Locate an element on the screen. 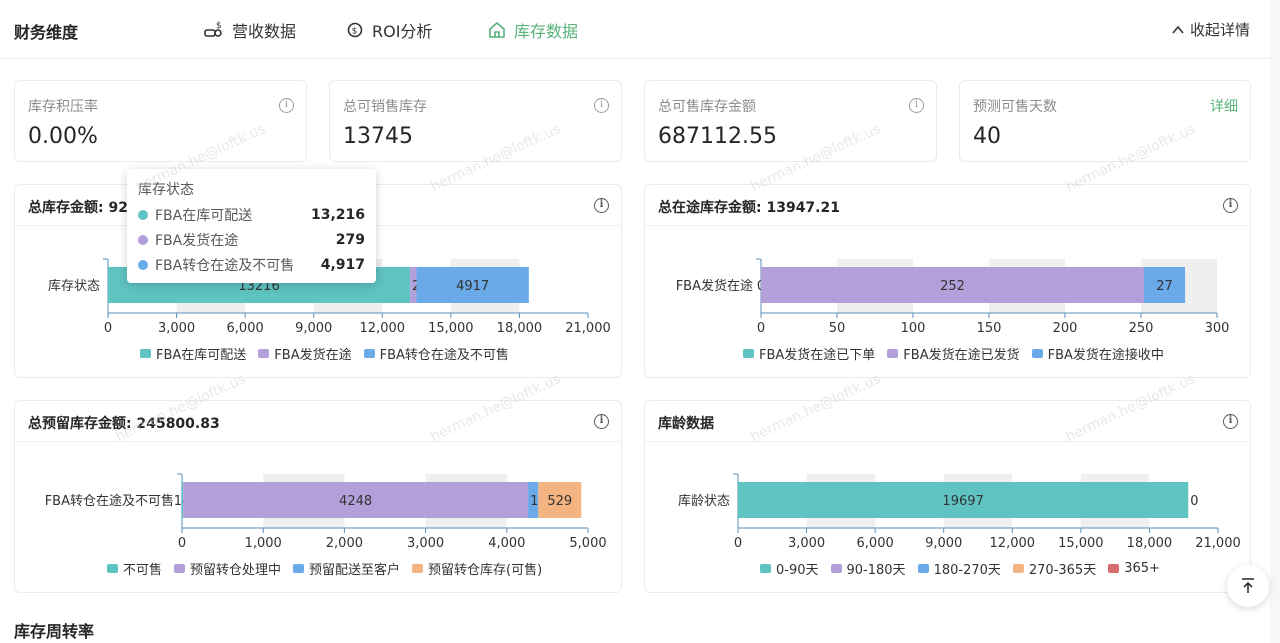  kpi-card-sellable-stock: 总可销售库存 i 13745 is located at coordinates (475, 121).